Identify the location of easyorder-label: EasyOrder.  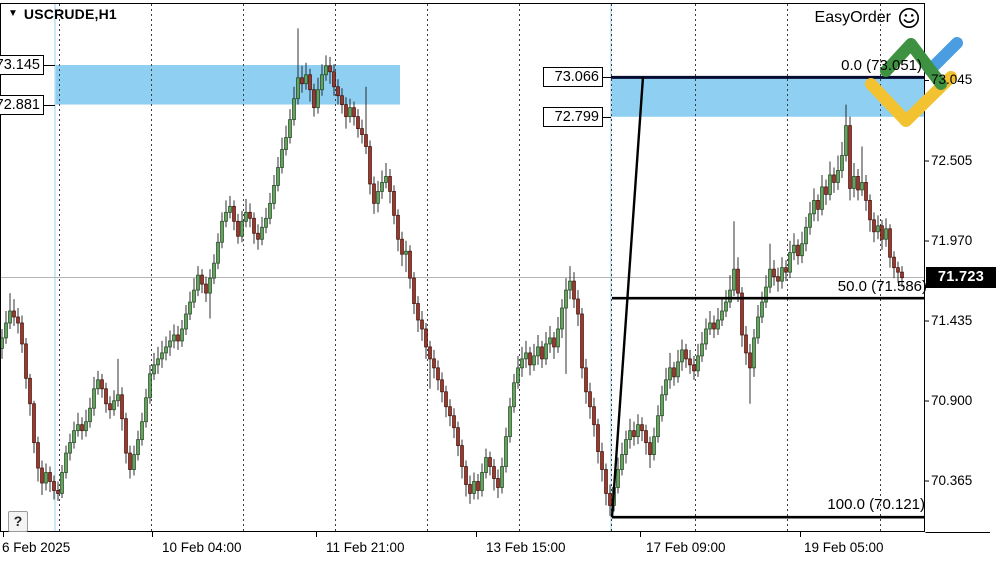
(852, 17).